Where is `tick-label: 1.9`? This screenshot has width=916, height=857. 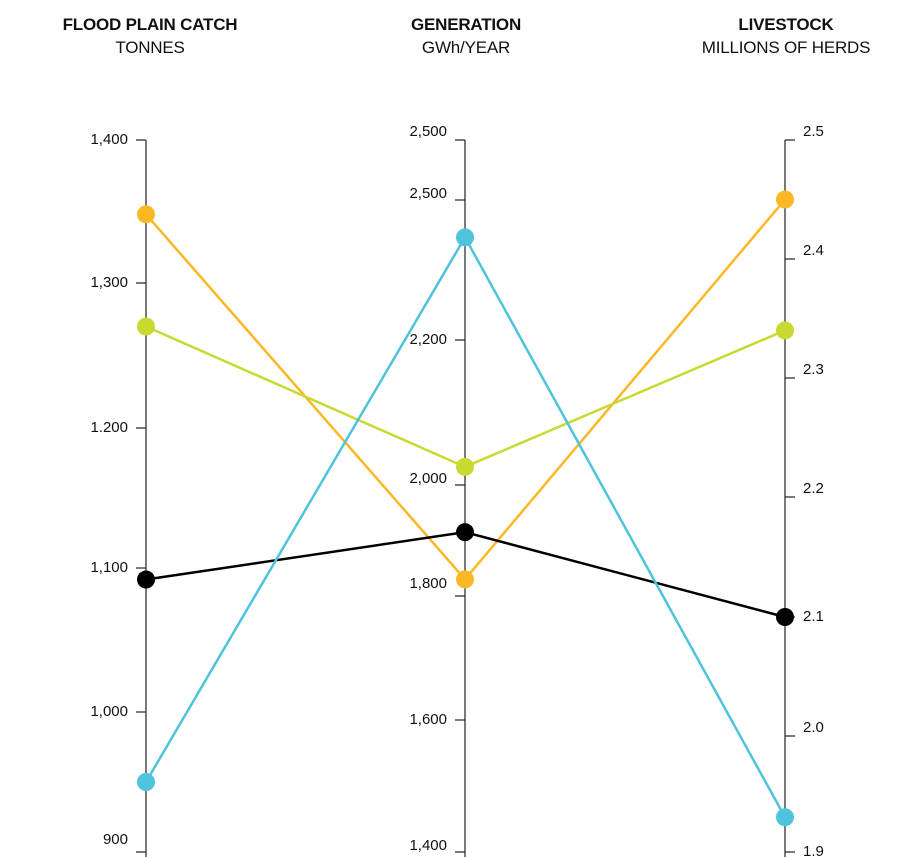
tick-label: 1.9 is located at coordinates (813, 850).